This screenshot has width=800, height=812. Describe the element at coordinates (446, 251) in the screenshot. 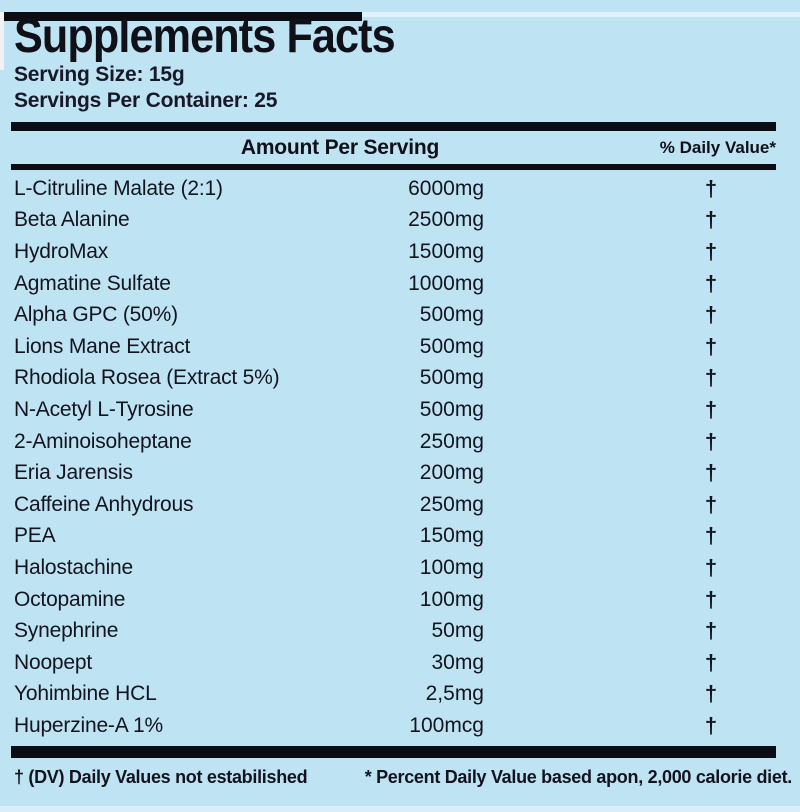

I see `ingredient-amount: 1500mg` at that location.